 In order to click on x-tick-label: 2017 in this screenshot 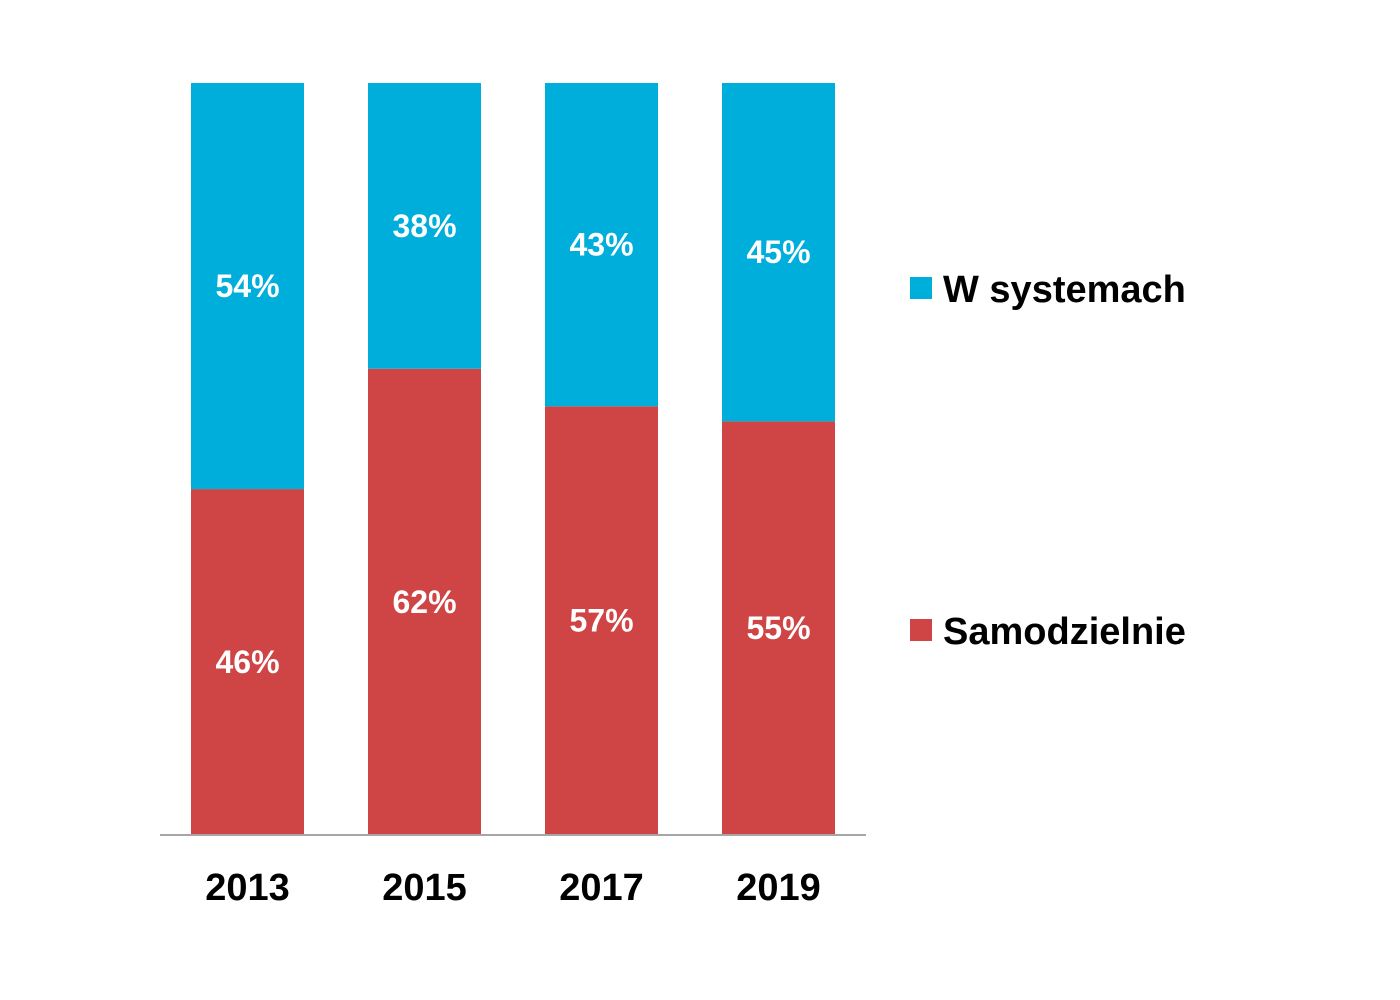, I will do `click(601, 888)`.